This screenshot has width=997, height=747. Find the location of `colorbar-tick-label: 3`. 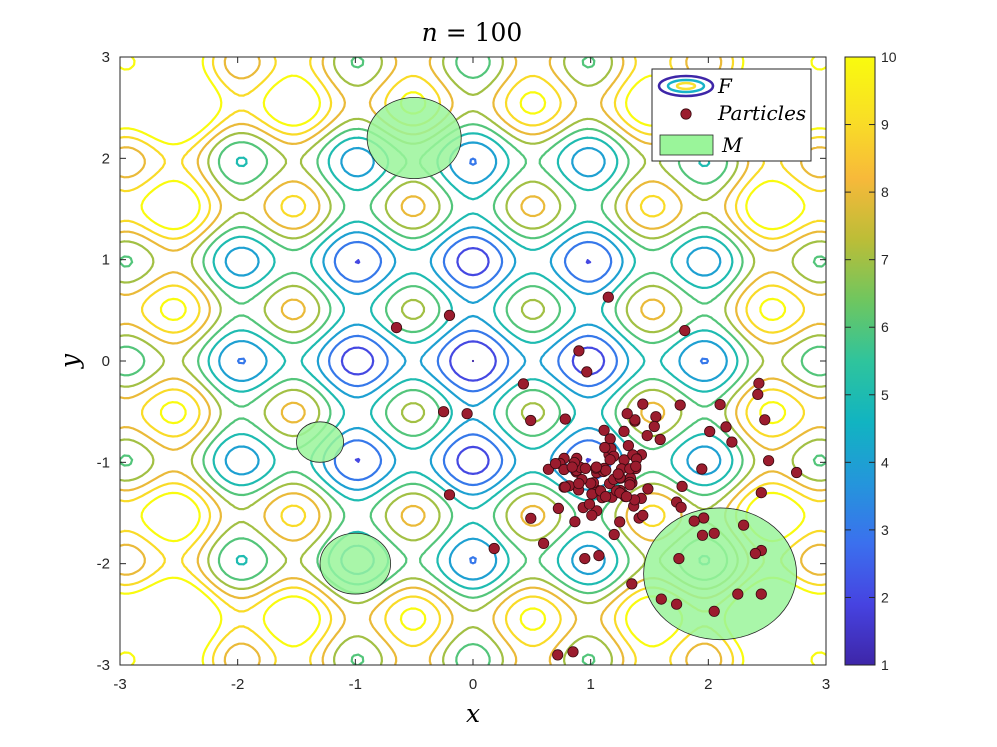

colorbar-tick-label: 3 is located at coordinates (885, 530).